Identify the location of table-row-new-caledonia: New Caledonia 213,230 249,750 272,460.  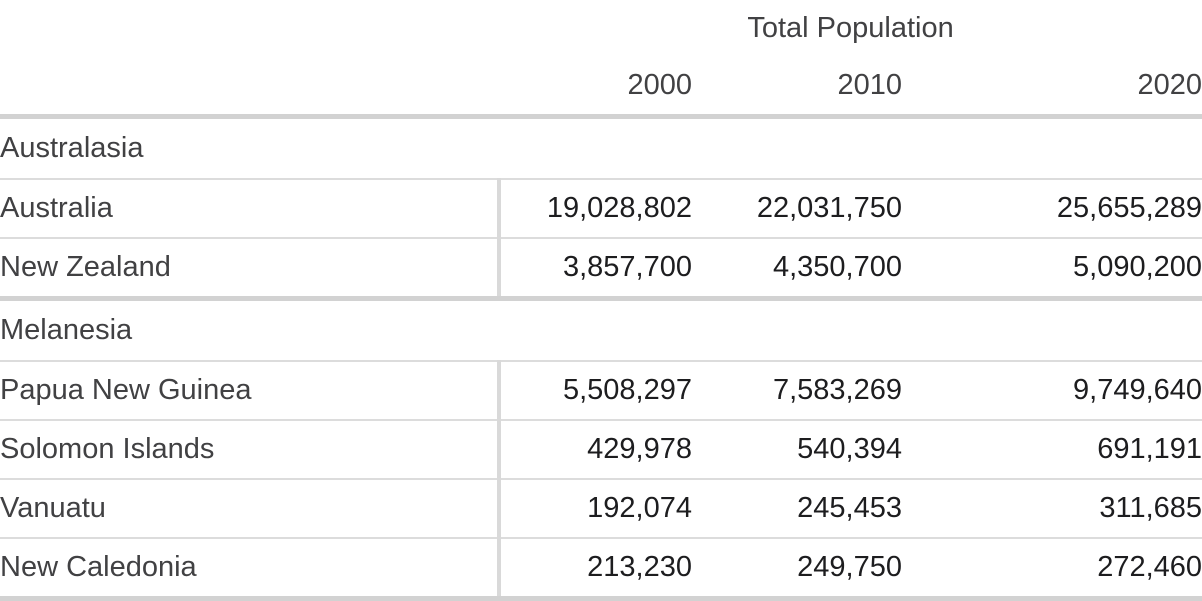
(601, 569).